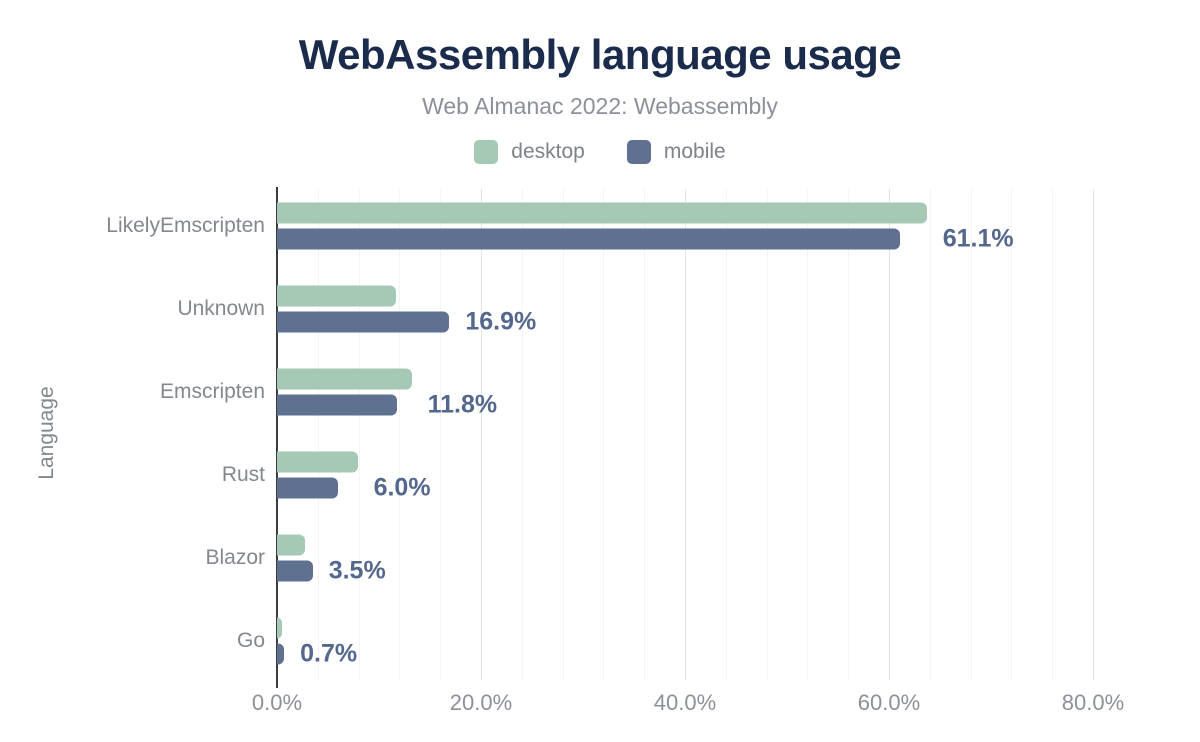  What do you see at coordinates (250, 640) in the screenshot?
I see `category-label-go: Go` at bounding box center [250, 640].